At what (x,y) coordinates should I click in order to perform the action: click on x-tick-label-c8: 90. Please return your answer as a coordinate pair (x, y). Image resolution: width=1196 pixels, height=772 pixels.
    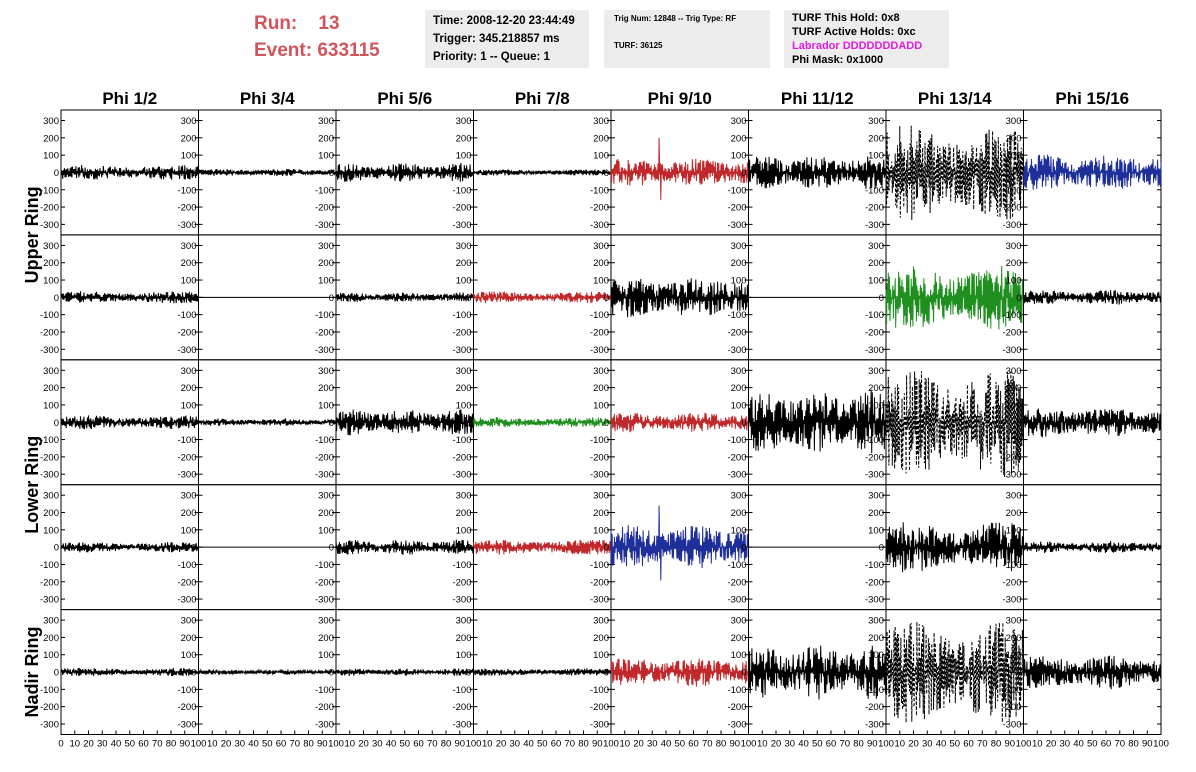
    Looking at the image, I should click on (1147, 744).